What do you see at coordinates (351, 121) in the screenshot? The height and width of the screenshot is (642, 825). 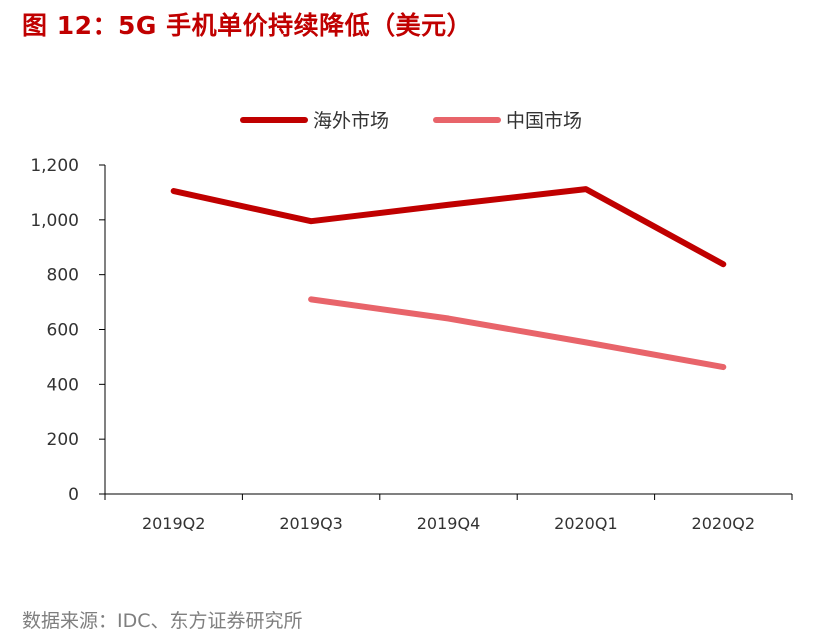 I see `legend-label: 海外市场` at bounding box center [351, 121].